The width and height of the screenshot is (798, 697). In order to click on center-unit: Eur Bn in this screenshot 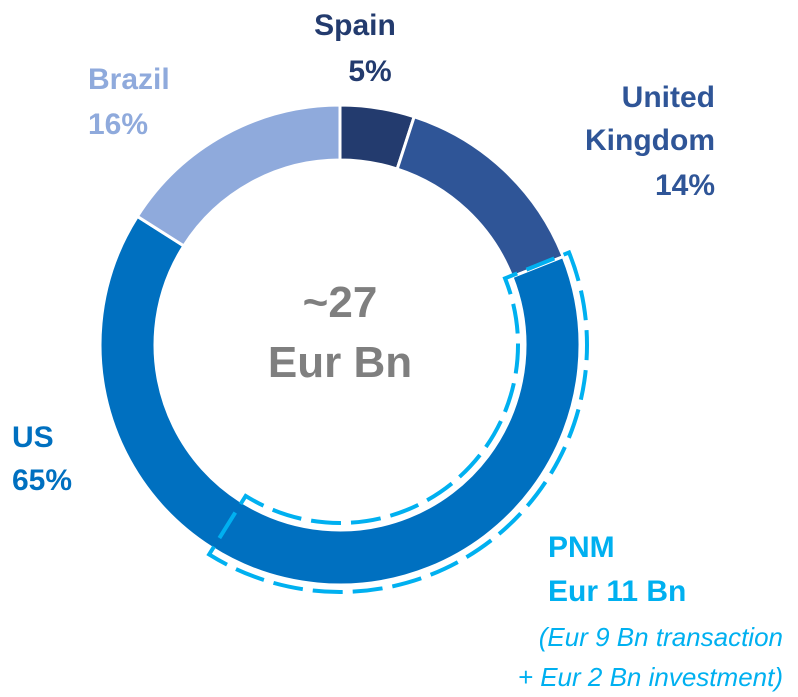, I will do `click(340, 362)`.